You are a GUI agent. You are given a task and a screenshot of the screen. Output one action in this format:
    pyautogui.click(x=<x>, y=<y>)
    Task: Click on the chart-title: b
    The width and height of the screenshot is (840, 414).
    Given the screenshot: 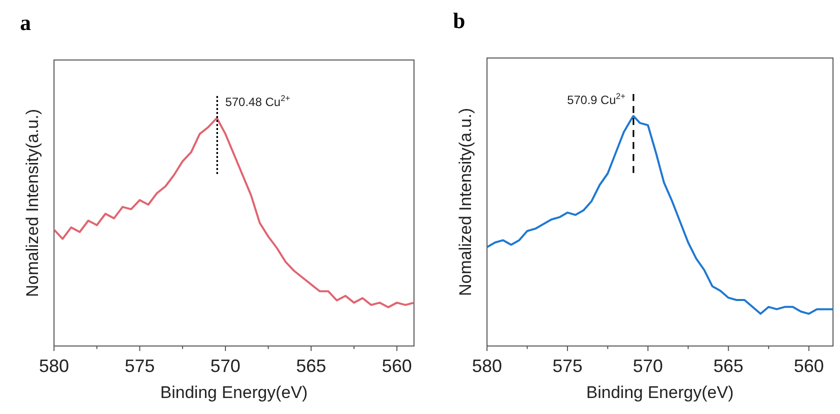 What is the action you would take?
    pyautogui.click(x=459, y=20)
    